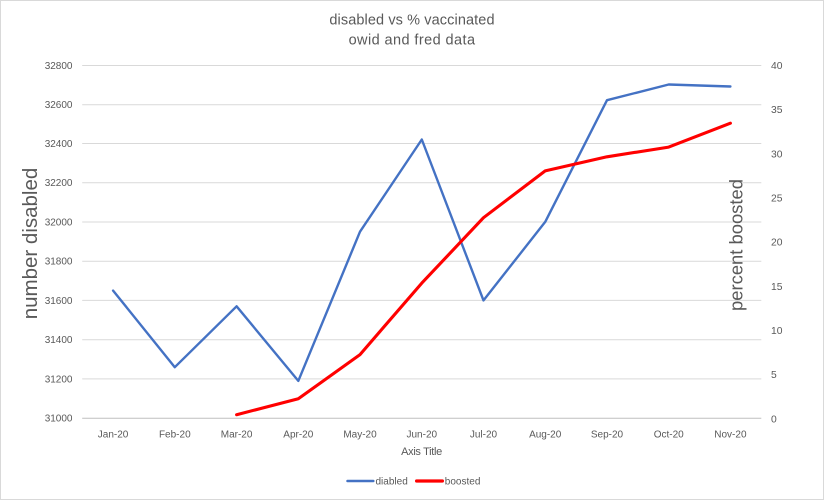 The width and height of the screenshot is (824, 500). Describe the element at coordinates (392, 482) in the screenshot. I see `svg-text: diabled` at that location.